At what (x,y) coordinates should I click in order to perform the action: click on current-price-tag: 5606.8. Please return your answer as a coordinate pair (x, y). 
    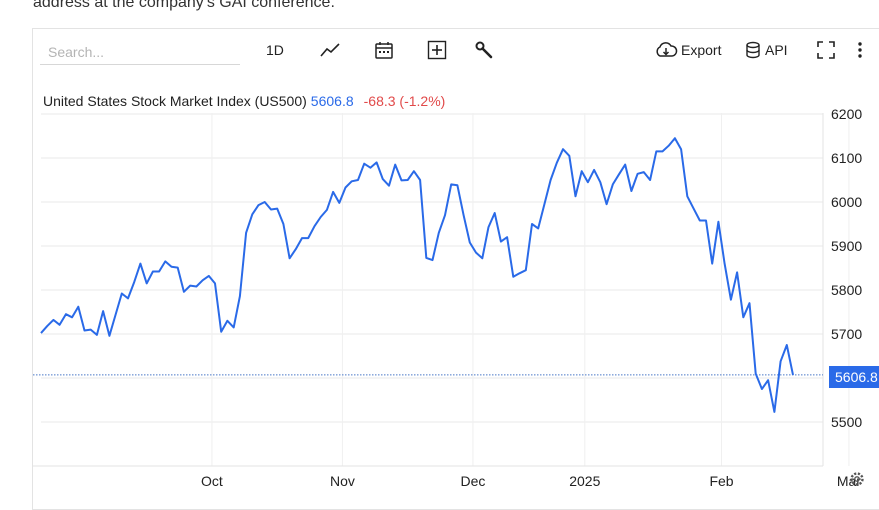
    Looking at the image, I should click on (854, 377).